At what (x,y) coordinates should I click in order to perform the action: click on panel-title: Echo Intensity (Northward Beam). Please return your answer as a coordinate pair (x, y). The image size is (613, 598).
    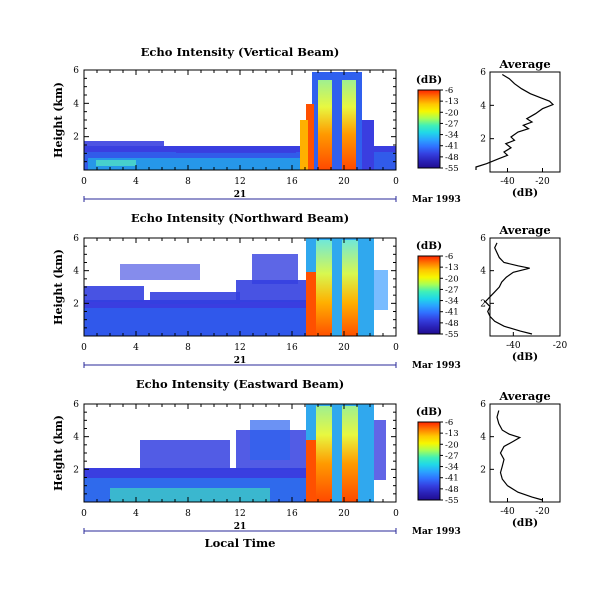
    Looking at the image, I should click on (240, 218).